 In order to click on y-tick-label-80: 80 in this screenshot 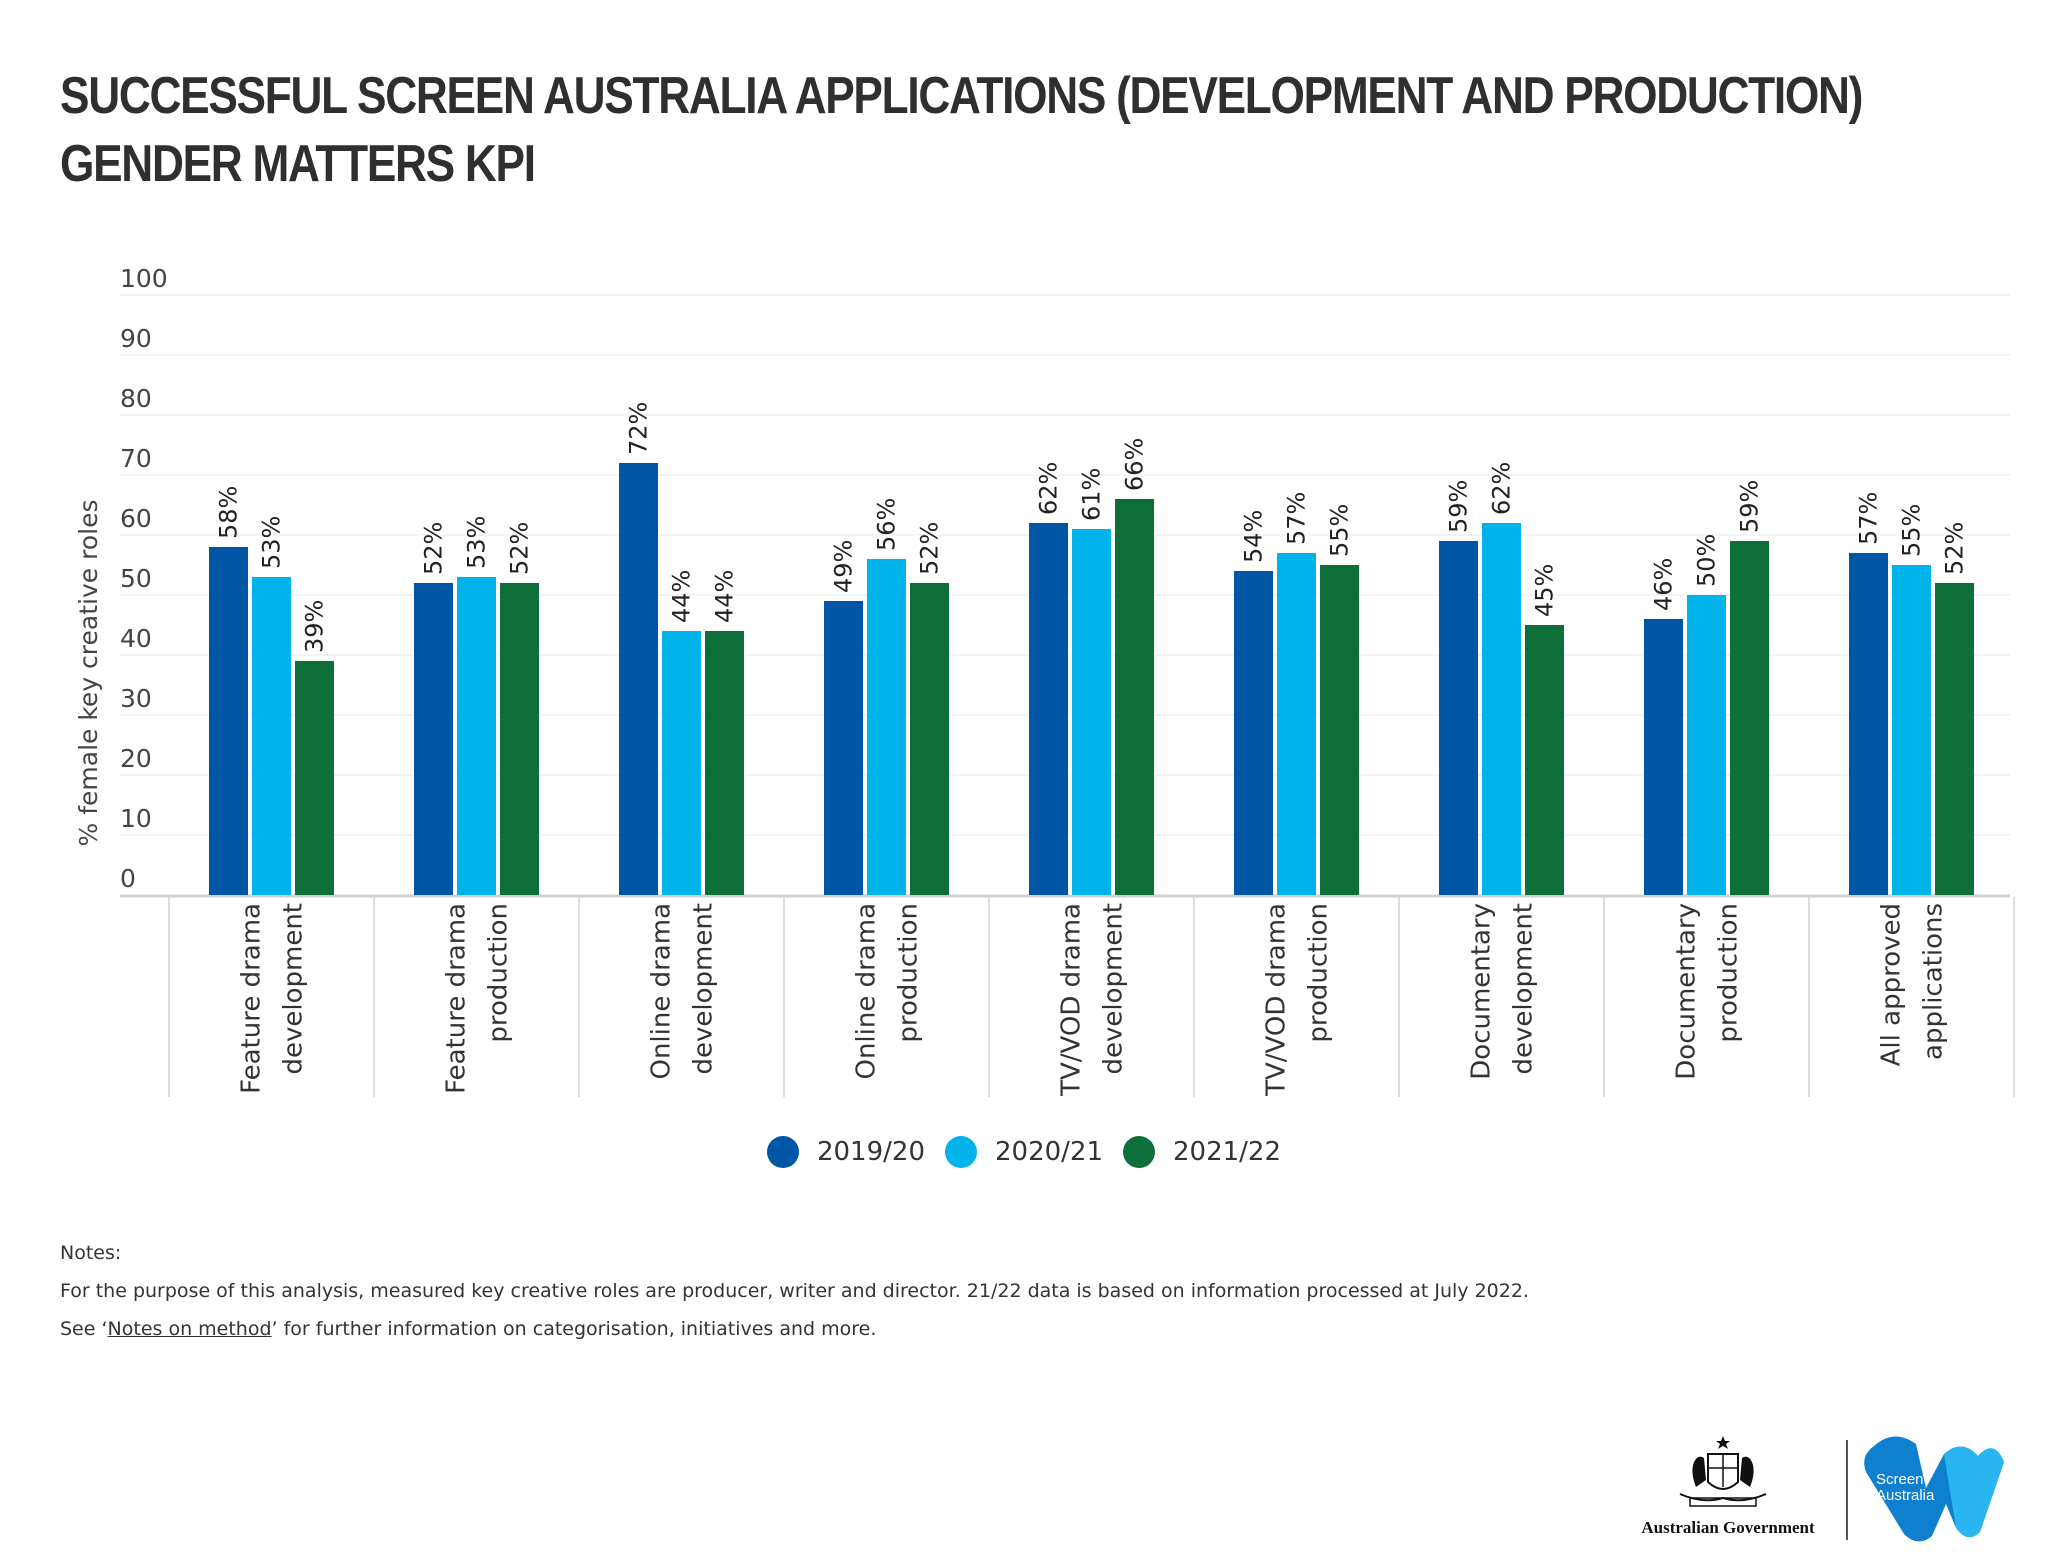, I will do `click(136, 398)`.